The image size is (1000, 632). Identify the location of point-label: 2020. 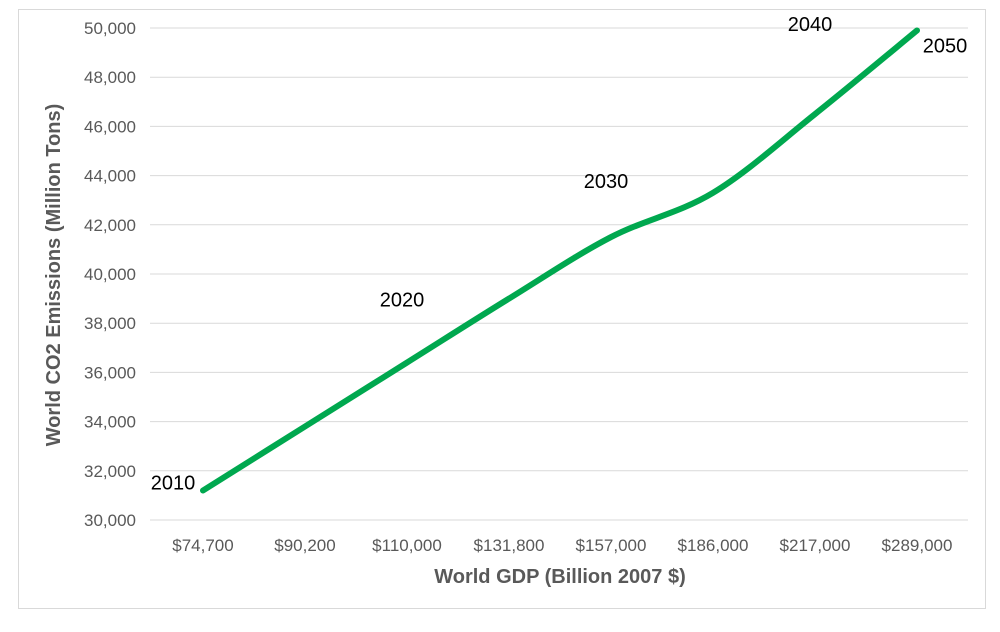
(402, 301).